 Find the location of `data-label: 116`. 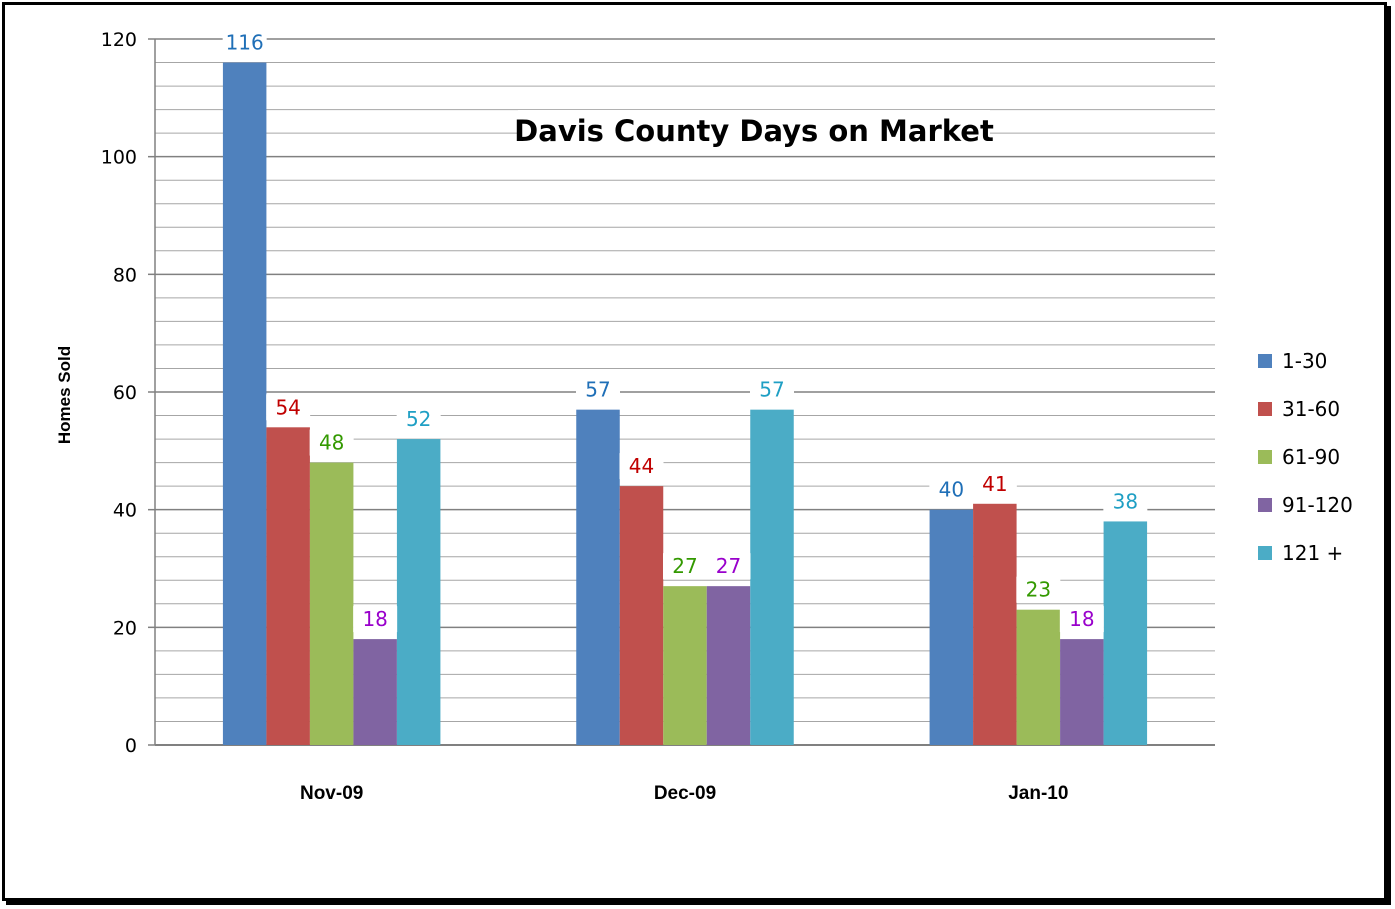

data-label: 116 is located at coordinates (245, 43).